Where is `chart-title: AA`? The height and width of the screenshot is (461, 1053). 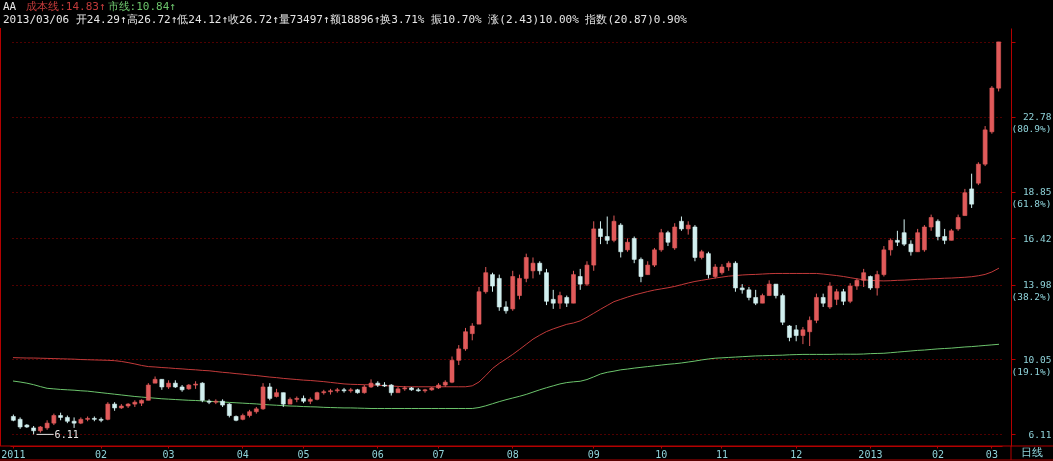
chart-title: AA is located at coordinates (10, 6).